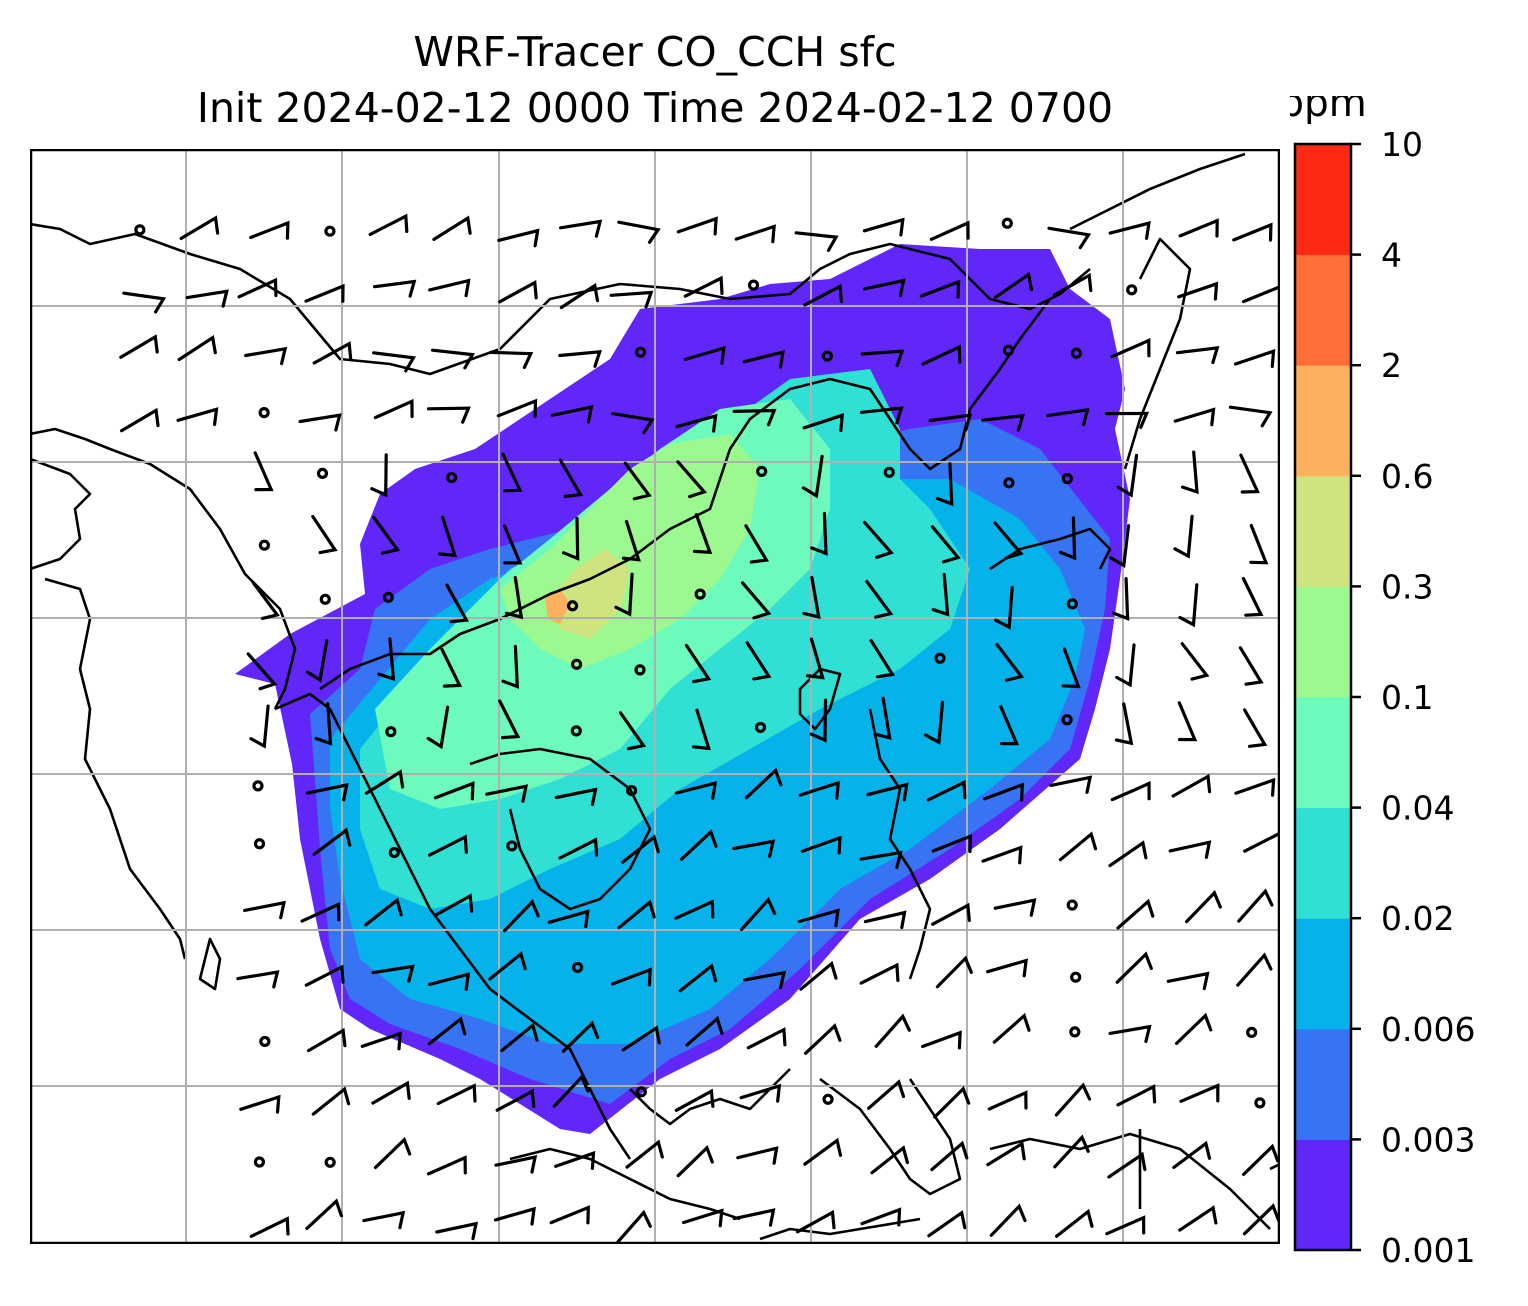  What do you see at coordinates (655, 52) in the screenshot?
I see `chart-title-line1: WRF-Tracer CO_CCH sfc` at bounding box center [655, 52].